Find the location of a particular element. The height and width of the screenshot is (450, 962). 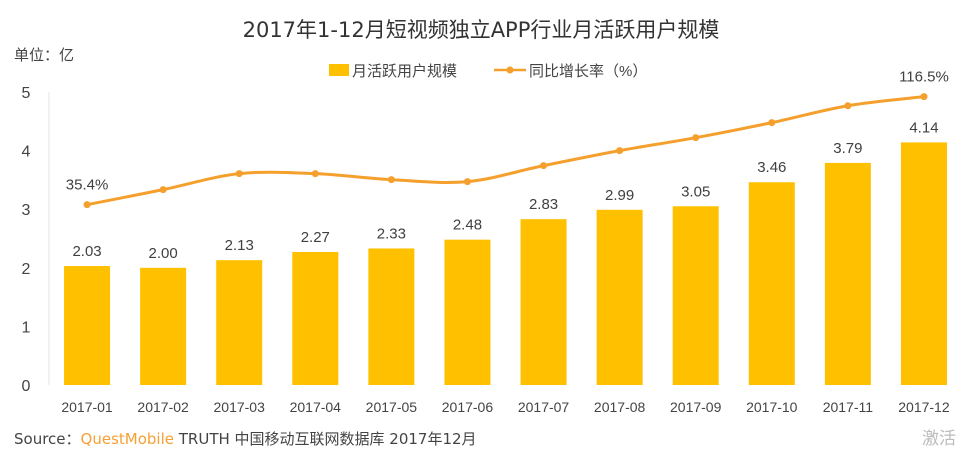

x-tick-label: 2017-10 is located at coordinates (772, 407).